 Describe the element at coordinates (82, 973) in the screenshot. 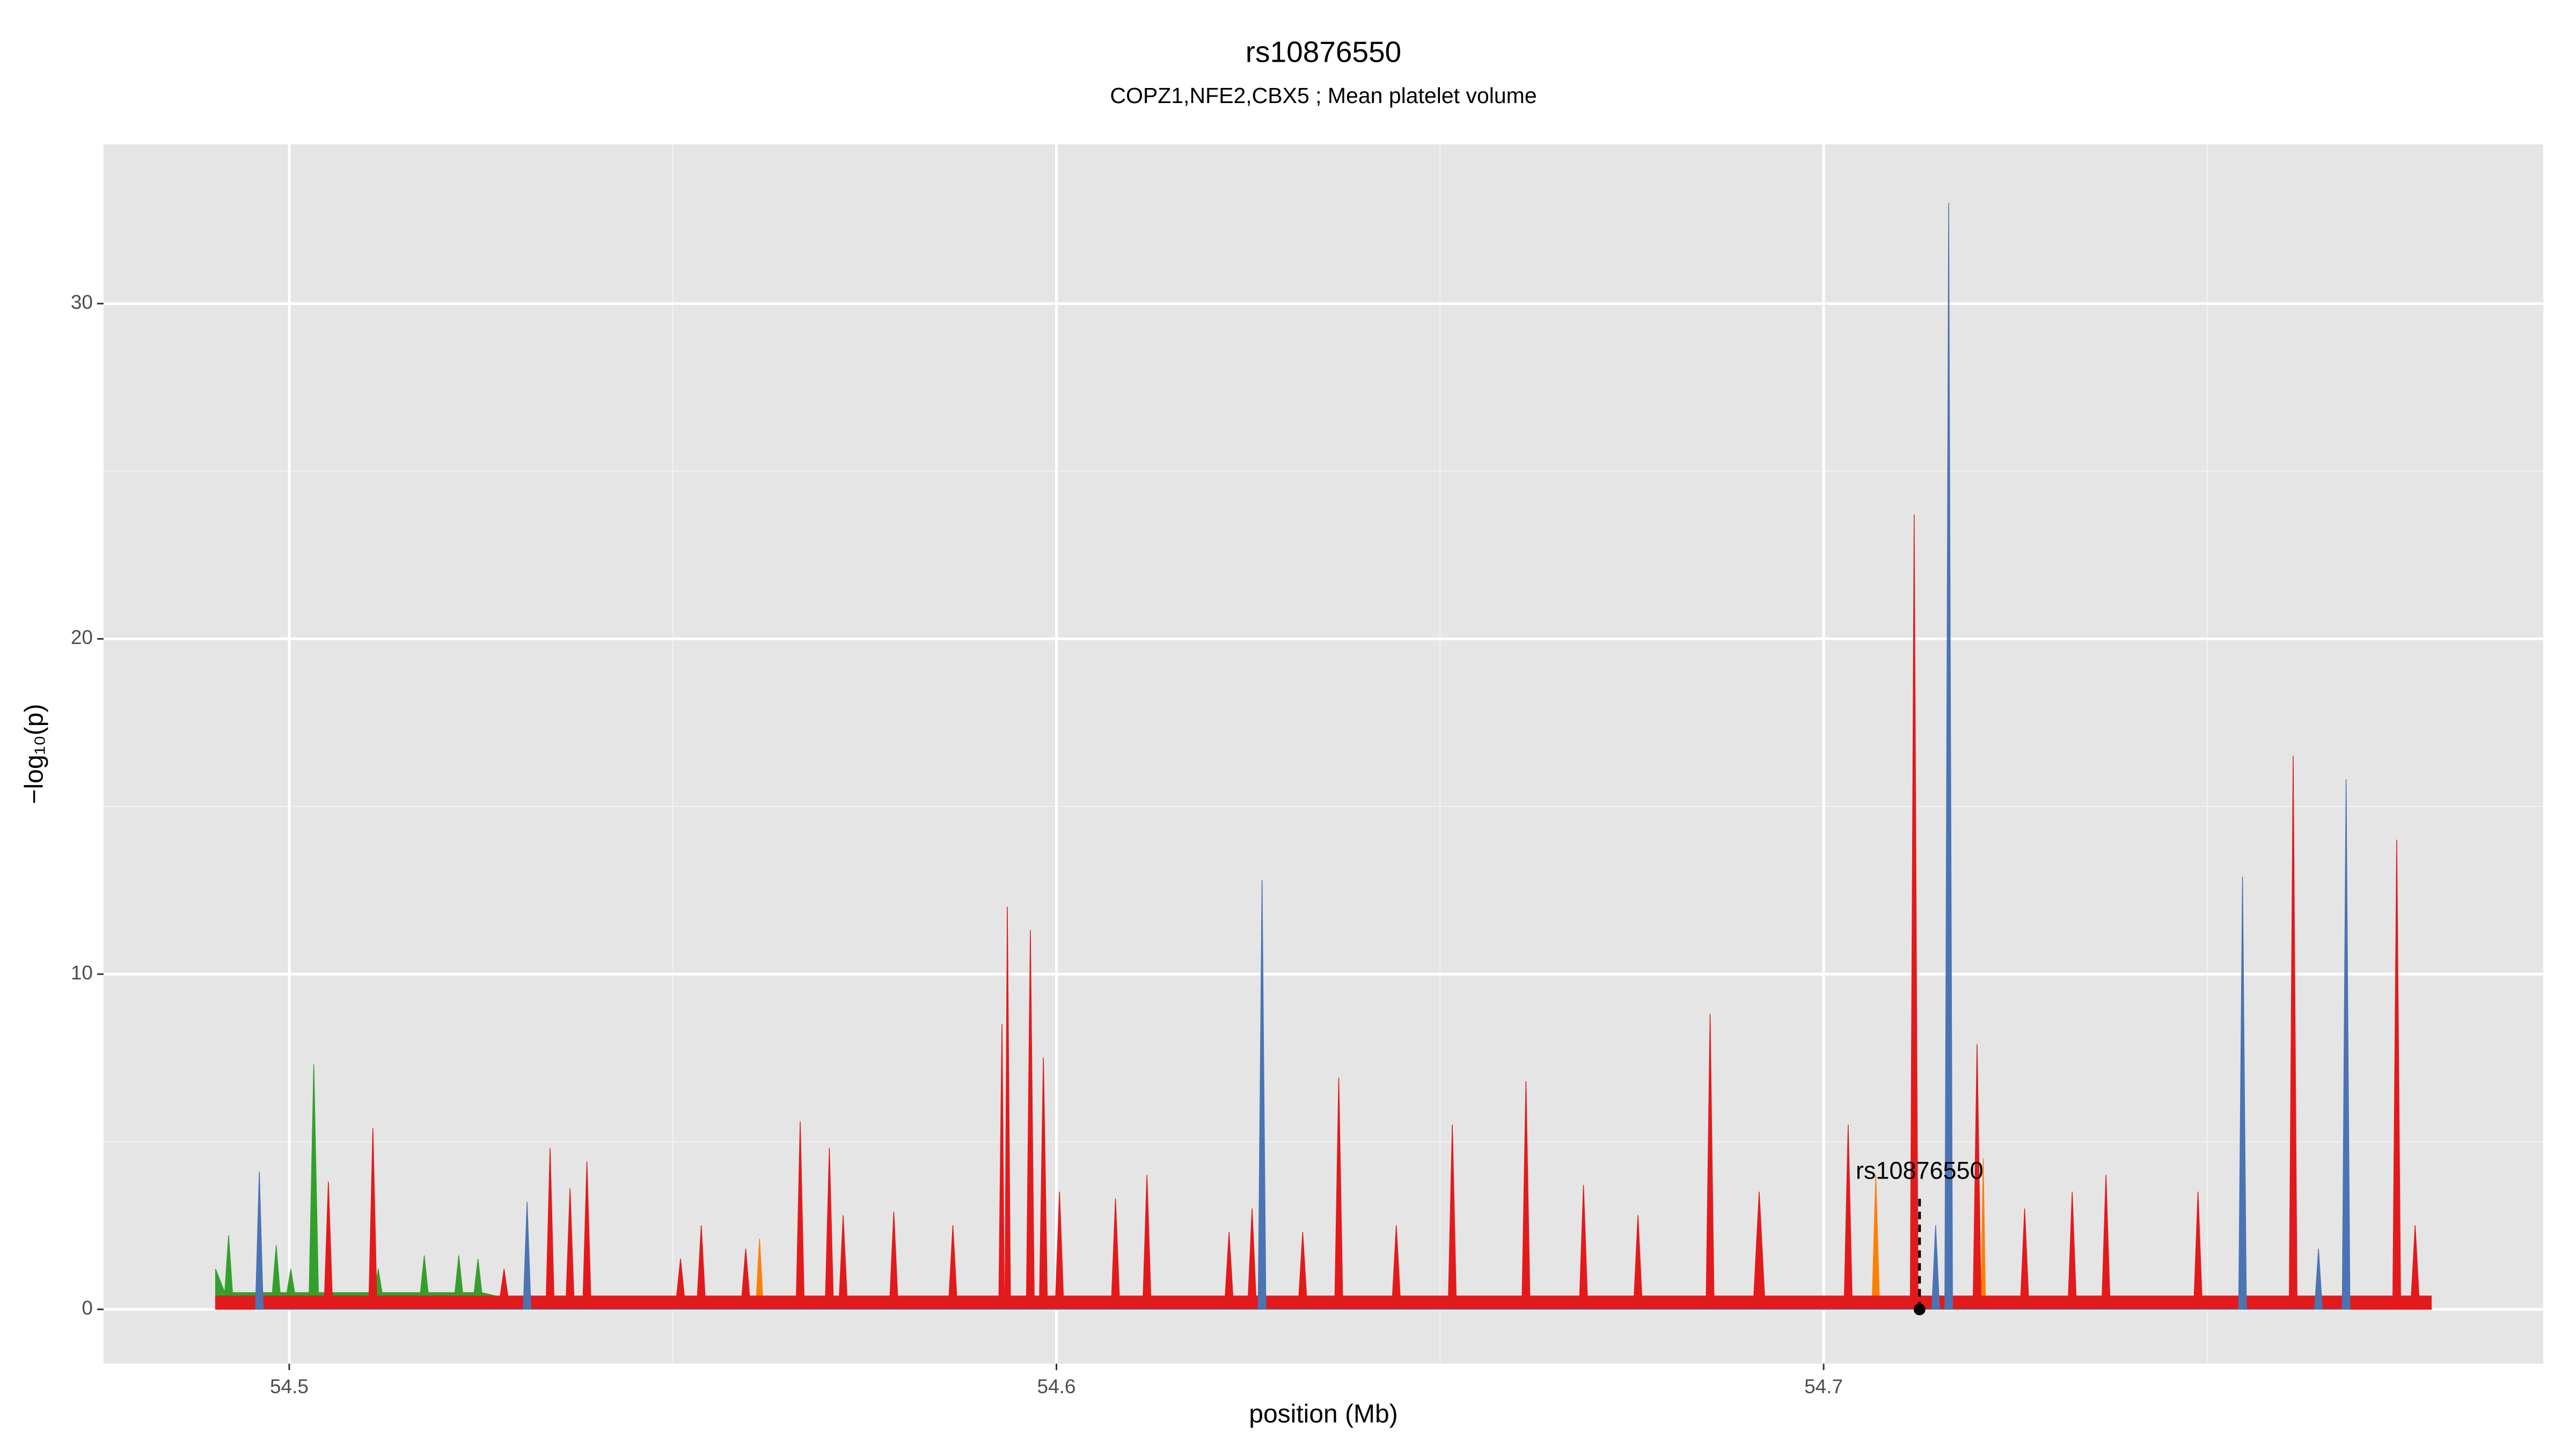

I see `y-tick-label: 10` at that location.